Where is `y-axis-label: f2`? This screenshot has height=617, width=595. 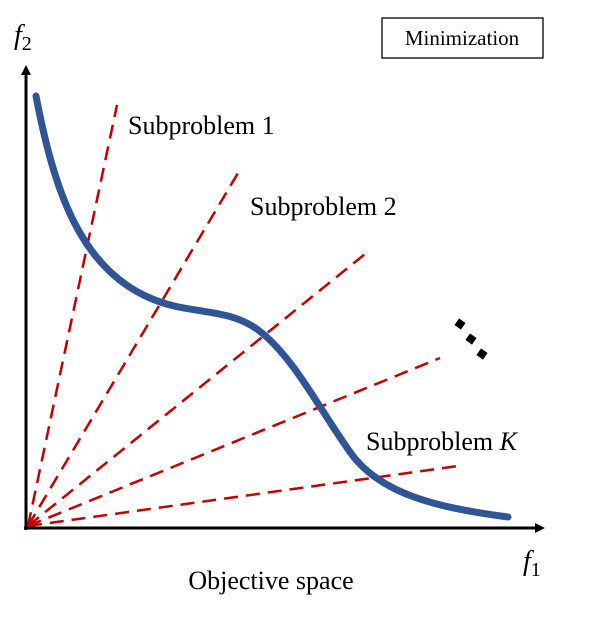 y-axis-label: f2 is located at coordinates (23, 37).